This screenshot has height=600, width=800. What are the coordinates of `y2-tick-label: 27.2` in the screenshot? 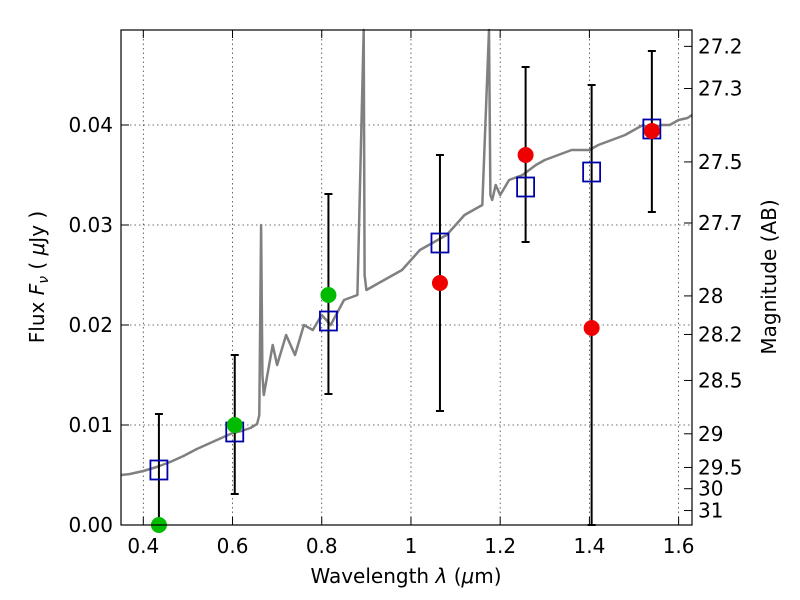 It's located at (720, 46).